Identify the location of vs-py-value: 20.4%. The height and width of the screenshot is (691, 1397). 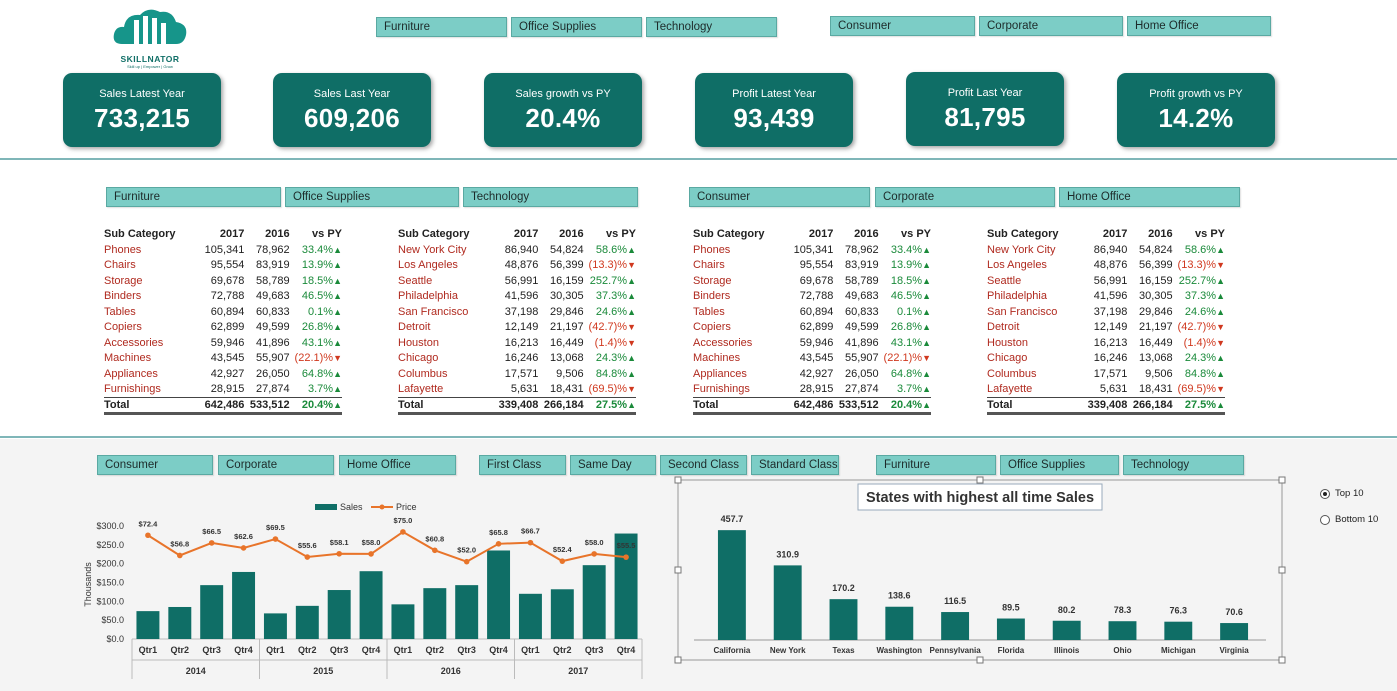
(317, 404).